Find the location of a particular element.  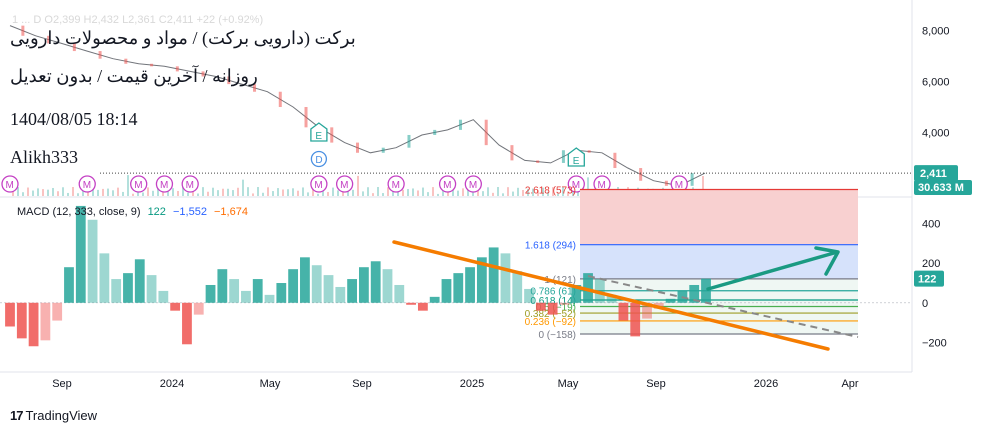

macd-tick-label: 400 is located at coordinates (931, 225).